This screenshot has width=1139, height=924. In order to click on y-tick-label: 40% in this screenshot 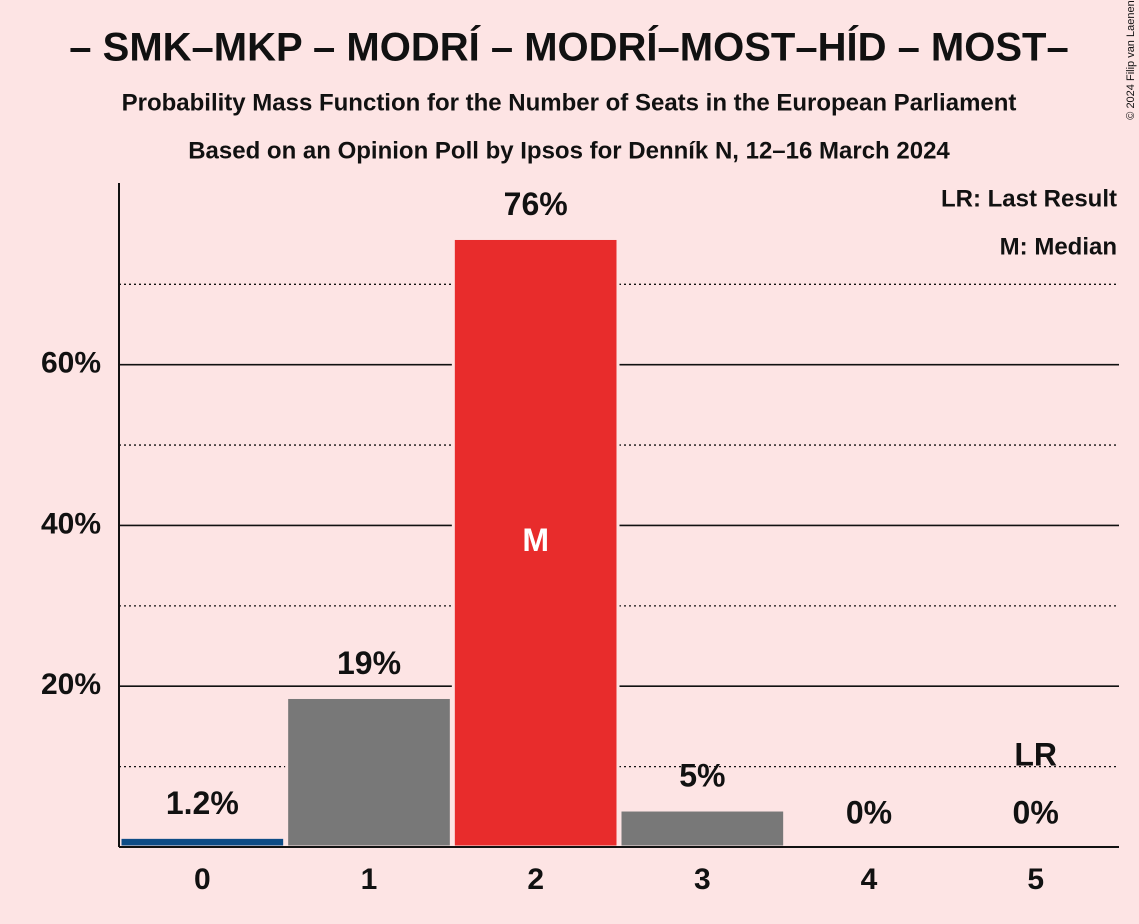, I will do `click(71, 523)`.